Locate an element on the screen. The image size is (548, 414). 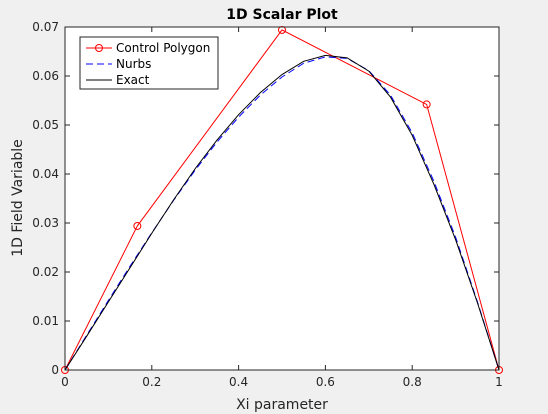
x-tick-label: 0.6 is located at coordinates (325, 382).